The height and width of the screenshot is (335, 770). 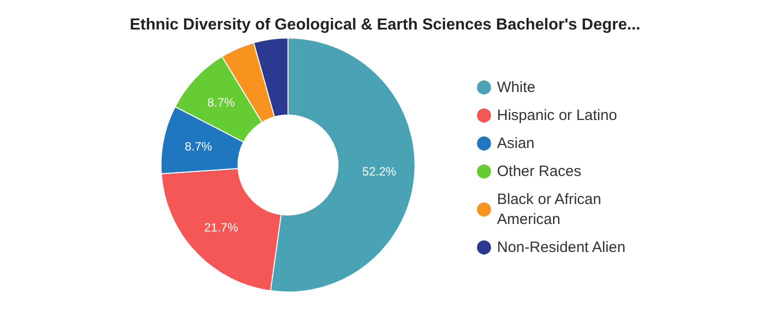 What do you see at coordinates (551, 209) in the screenshot?
I see `legend-label: Black or African American` at bounding box center [551, 209].